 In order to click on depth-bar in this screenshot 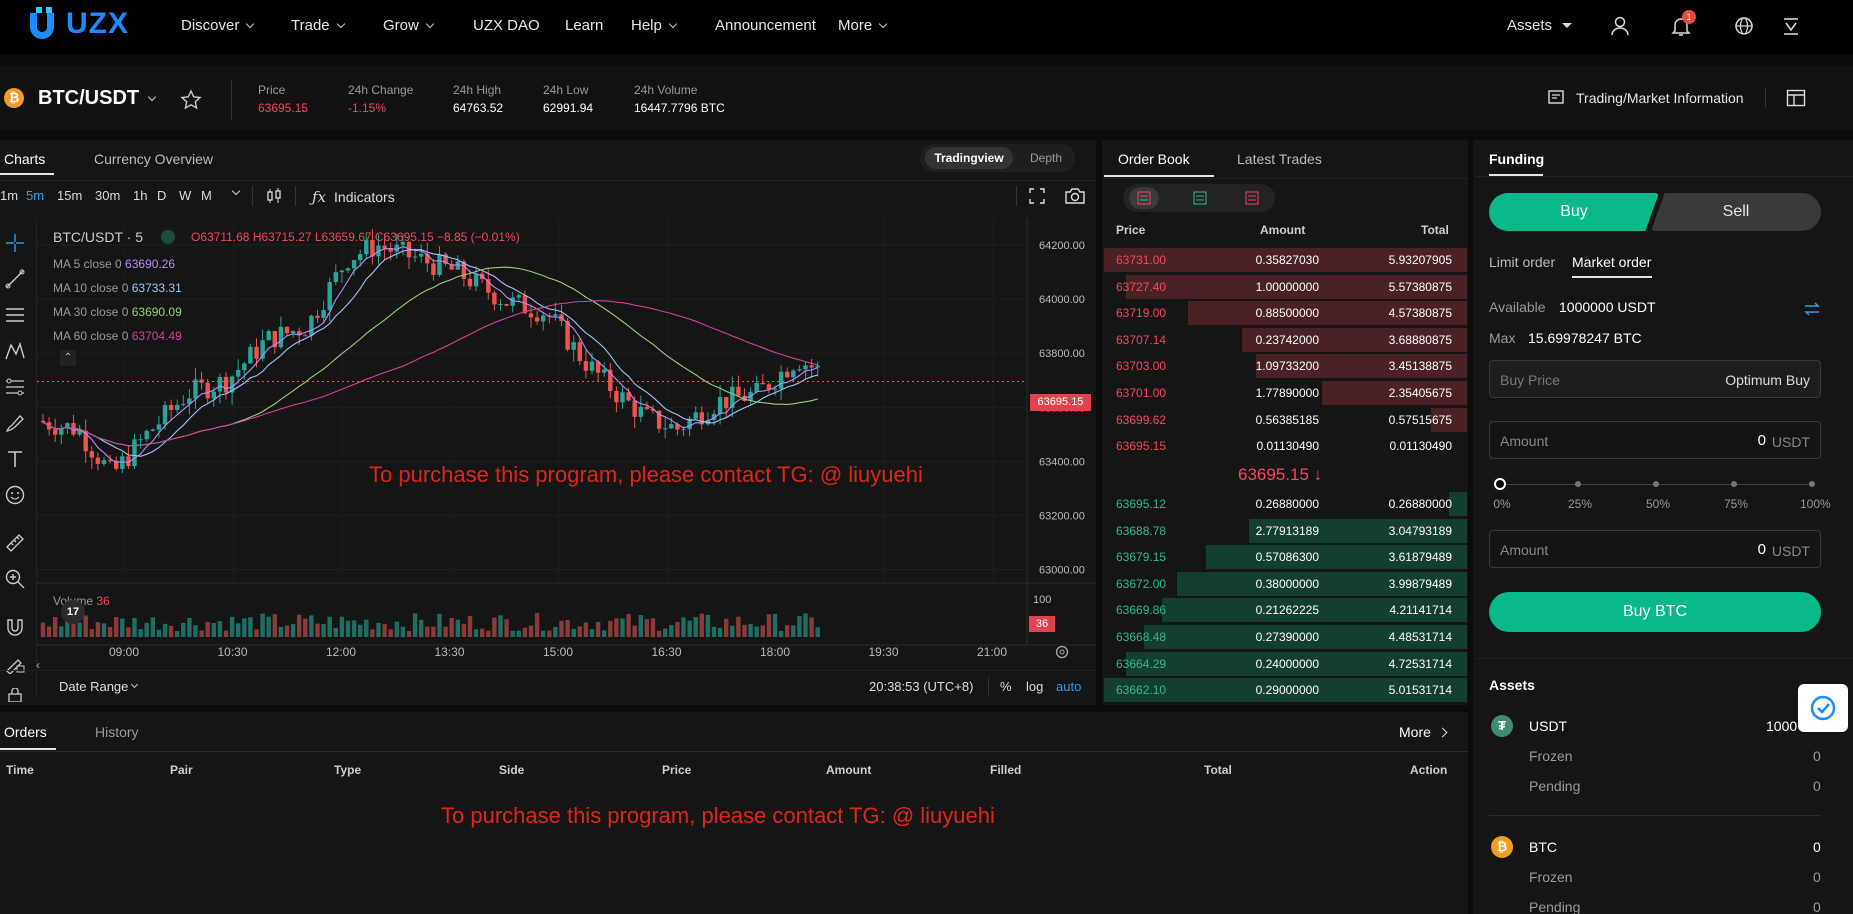, I will do `click(1305, 637)`.